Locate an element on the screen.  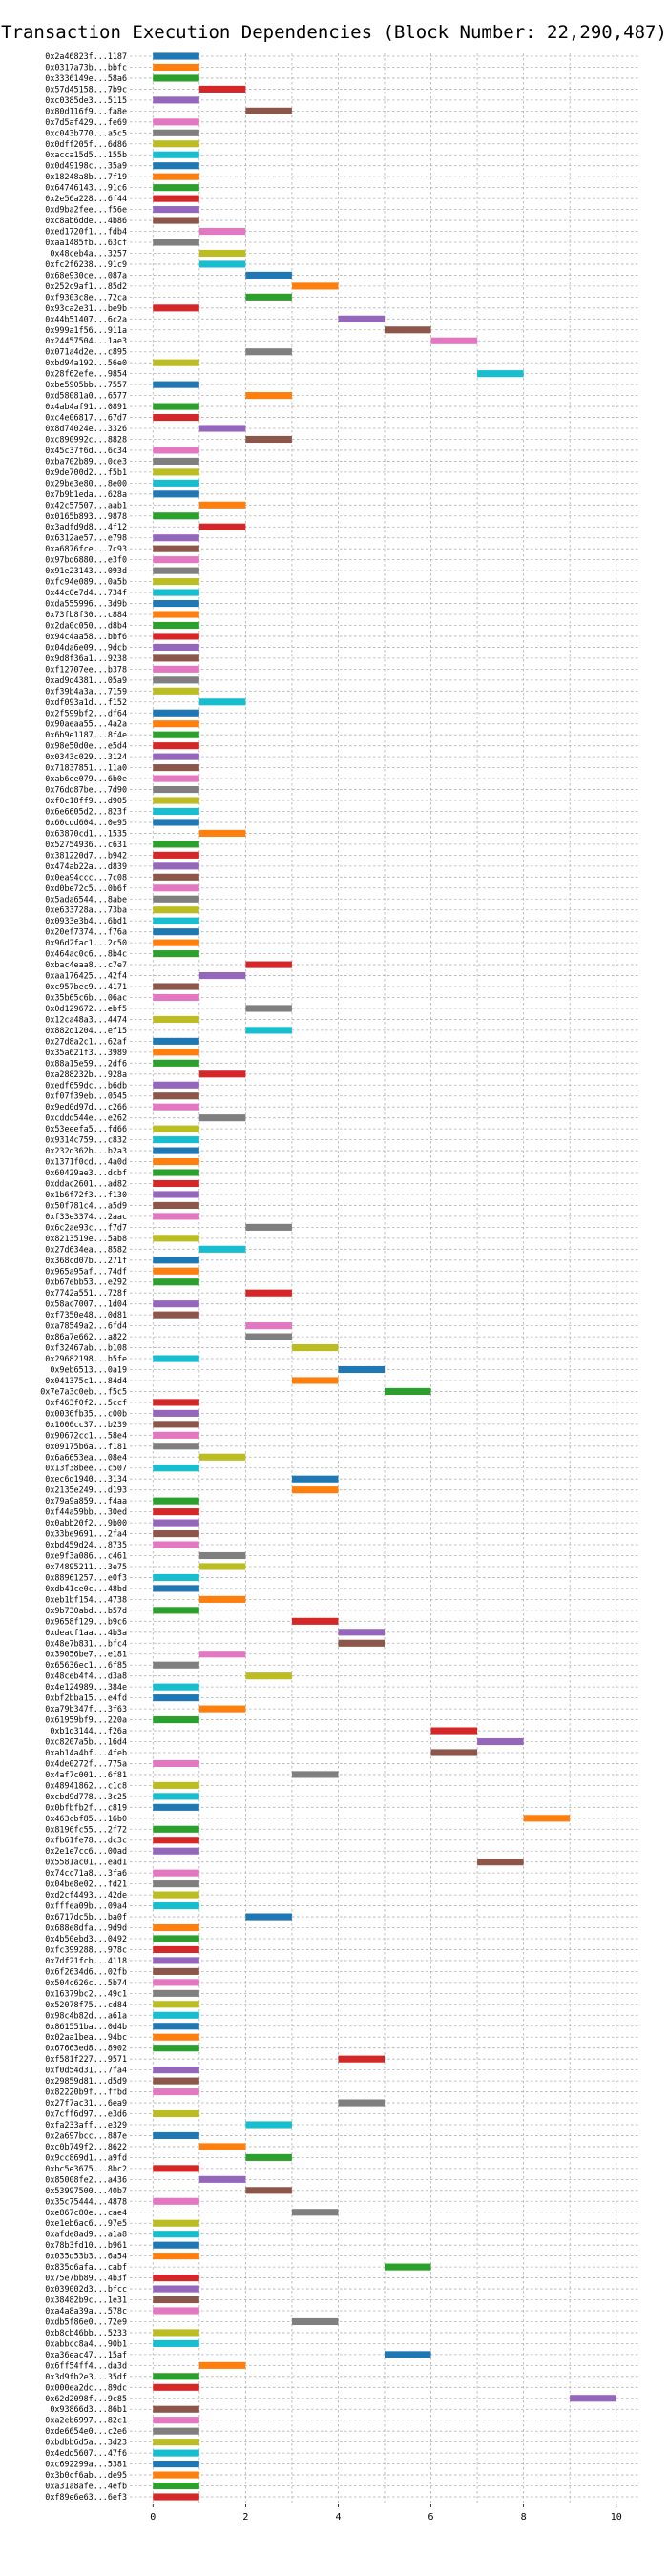
y-tick-label: 0x041375c1...84d4 is located at coordinates (86, 1380).